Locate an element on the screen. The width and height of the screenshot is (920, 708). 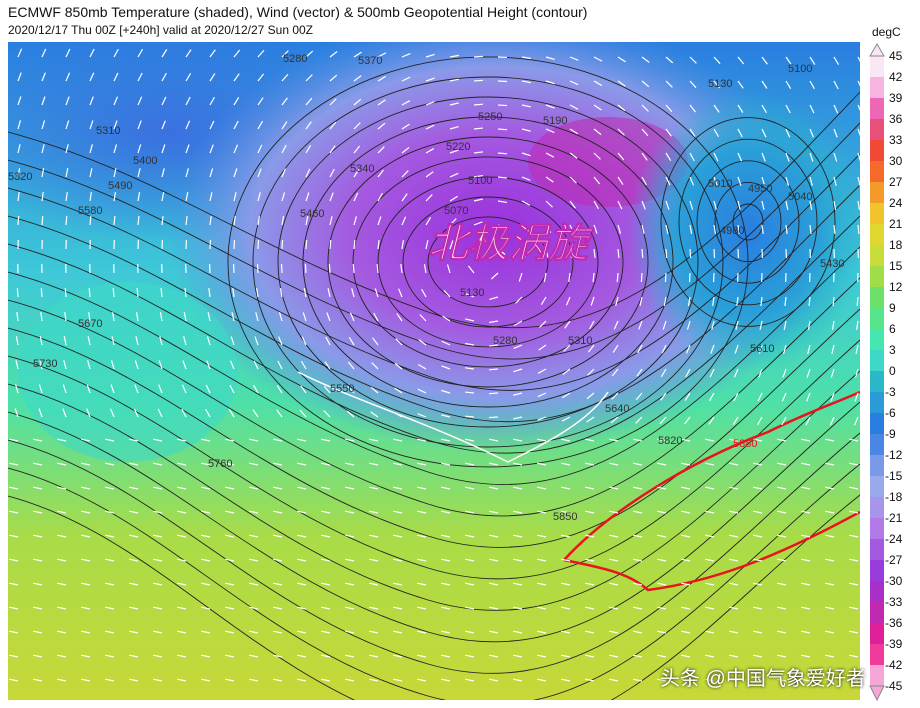
contour-5880-north is located at coordinates (711, 475).